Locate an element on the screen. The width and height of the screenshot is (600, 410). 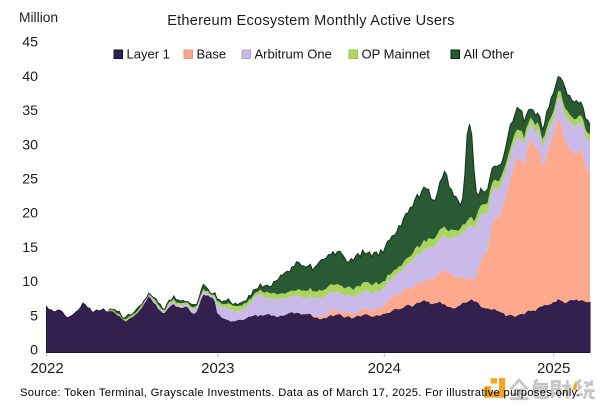
svg-text: 45 is located at coordinates (30, 43).